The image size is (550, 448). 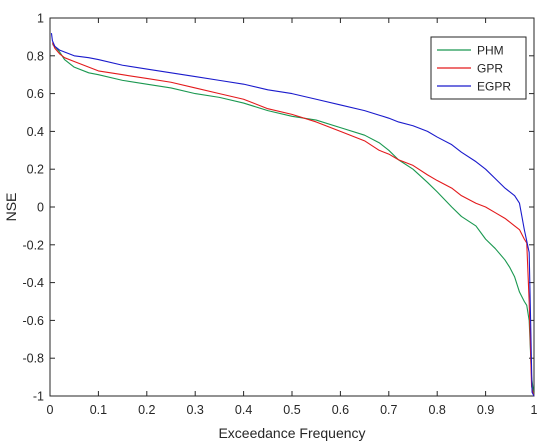 What do you see at coordinates (490, 69) in the screenshot?
I see `legend-label: GPR` at bounding box center [490, 69].